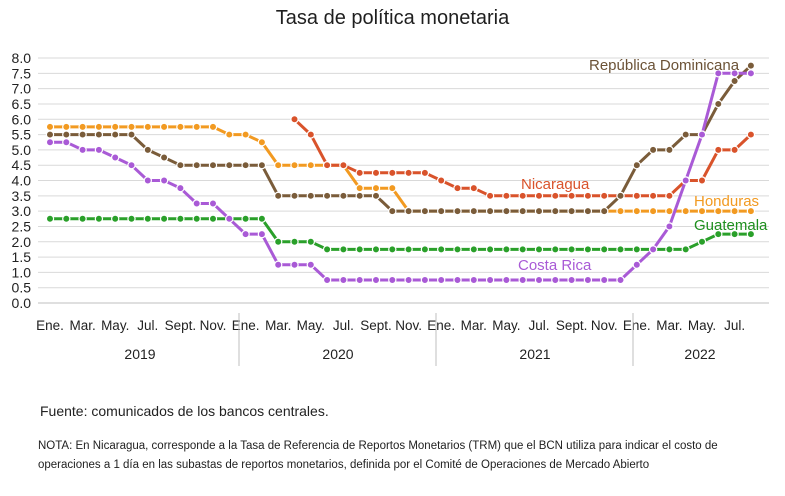 This screenshot has height=496, width=785. Describe the element at coordinates (534, 354) in the screenshot. I see `year-label: 2021` at that location.